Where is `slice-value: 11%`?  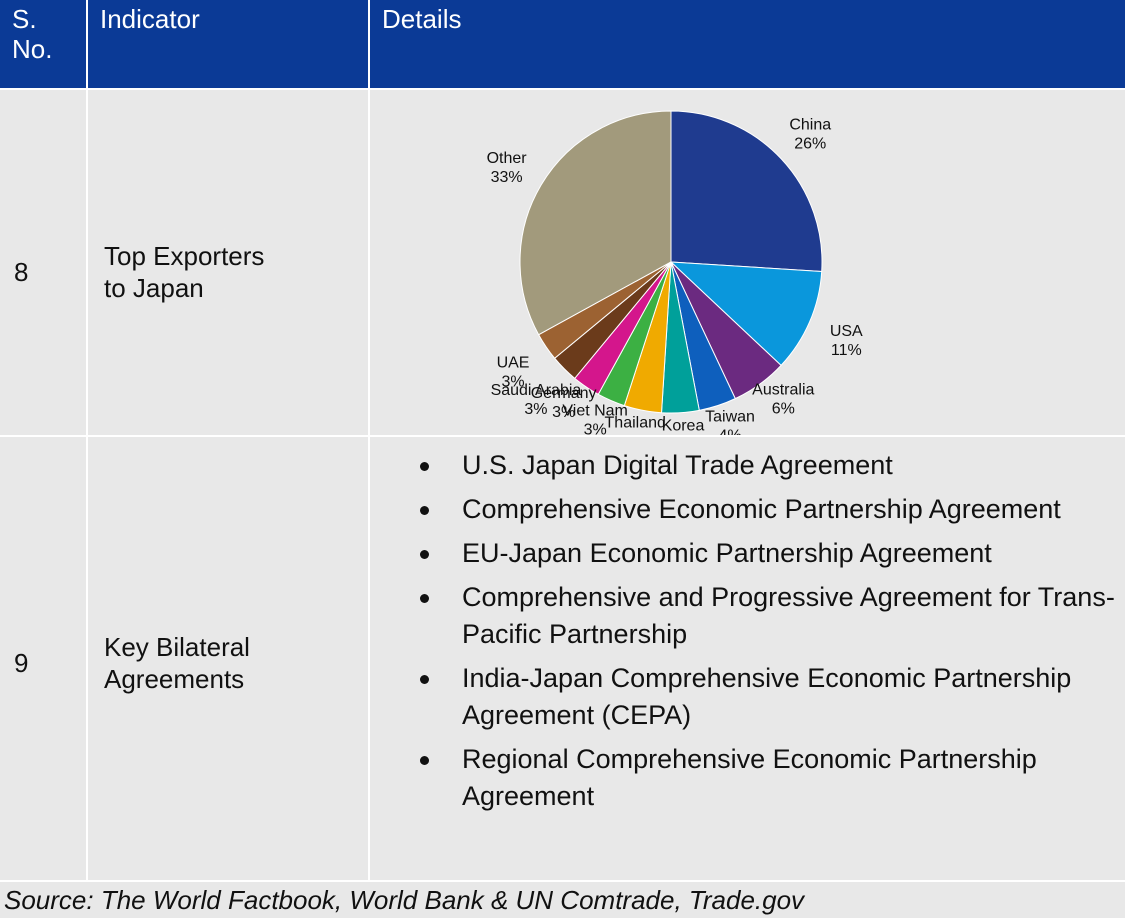 slice-value: 11% is located at coordinates (846, 350).